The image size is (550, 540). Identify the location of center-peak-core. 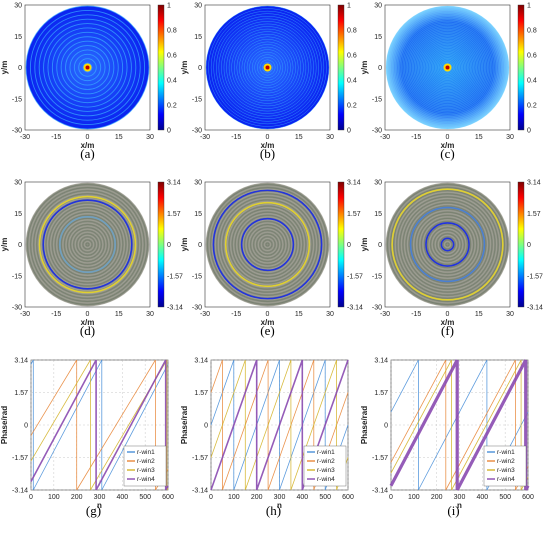
(87, 67).